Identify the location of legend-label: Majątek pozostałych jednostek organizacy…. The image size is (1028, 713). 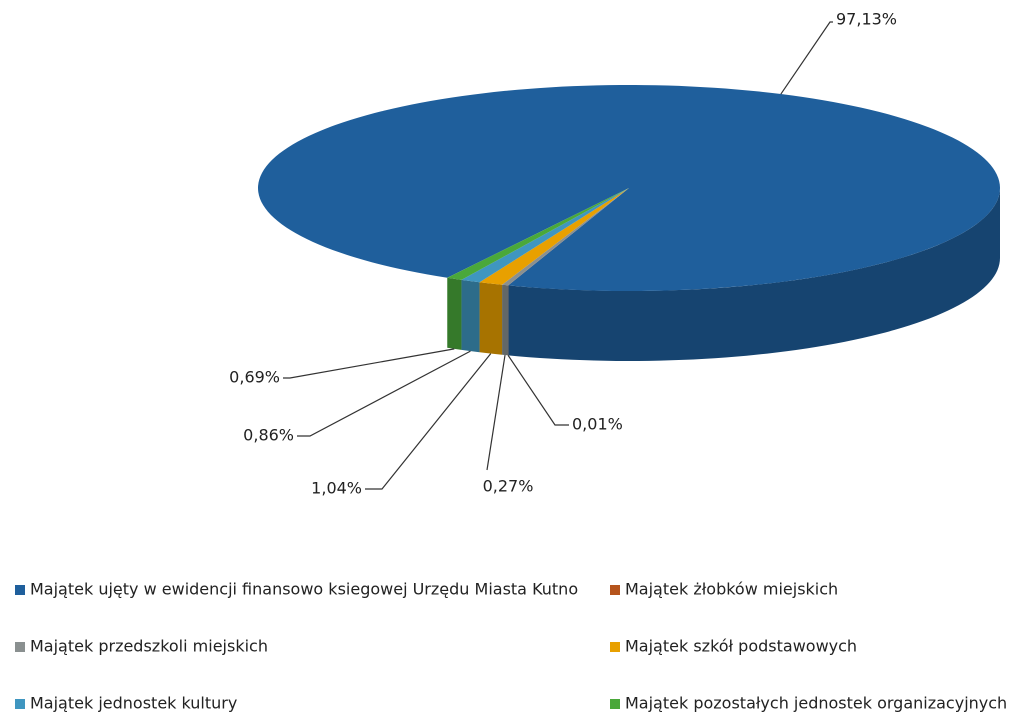
(816, 703).